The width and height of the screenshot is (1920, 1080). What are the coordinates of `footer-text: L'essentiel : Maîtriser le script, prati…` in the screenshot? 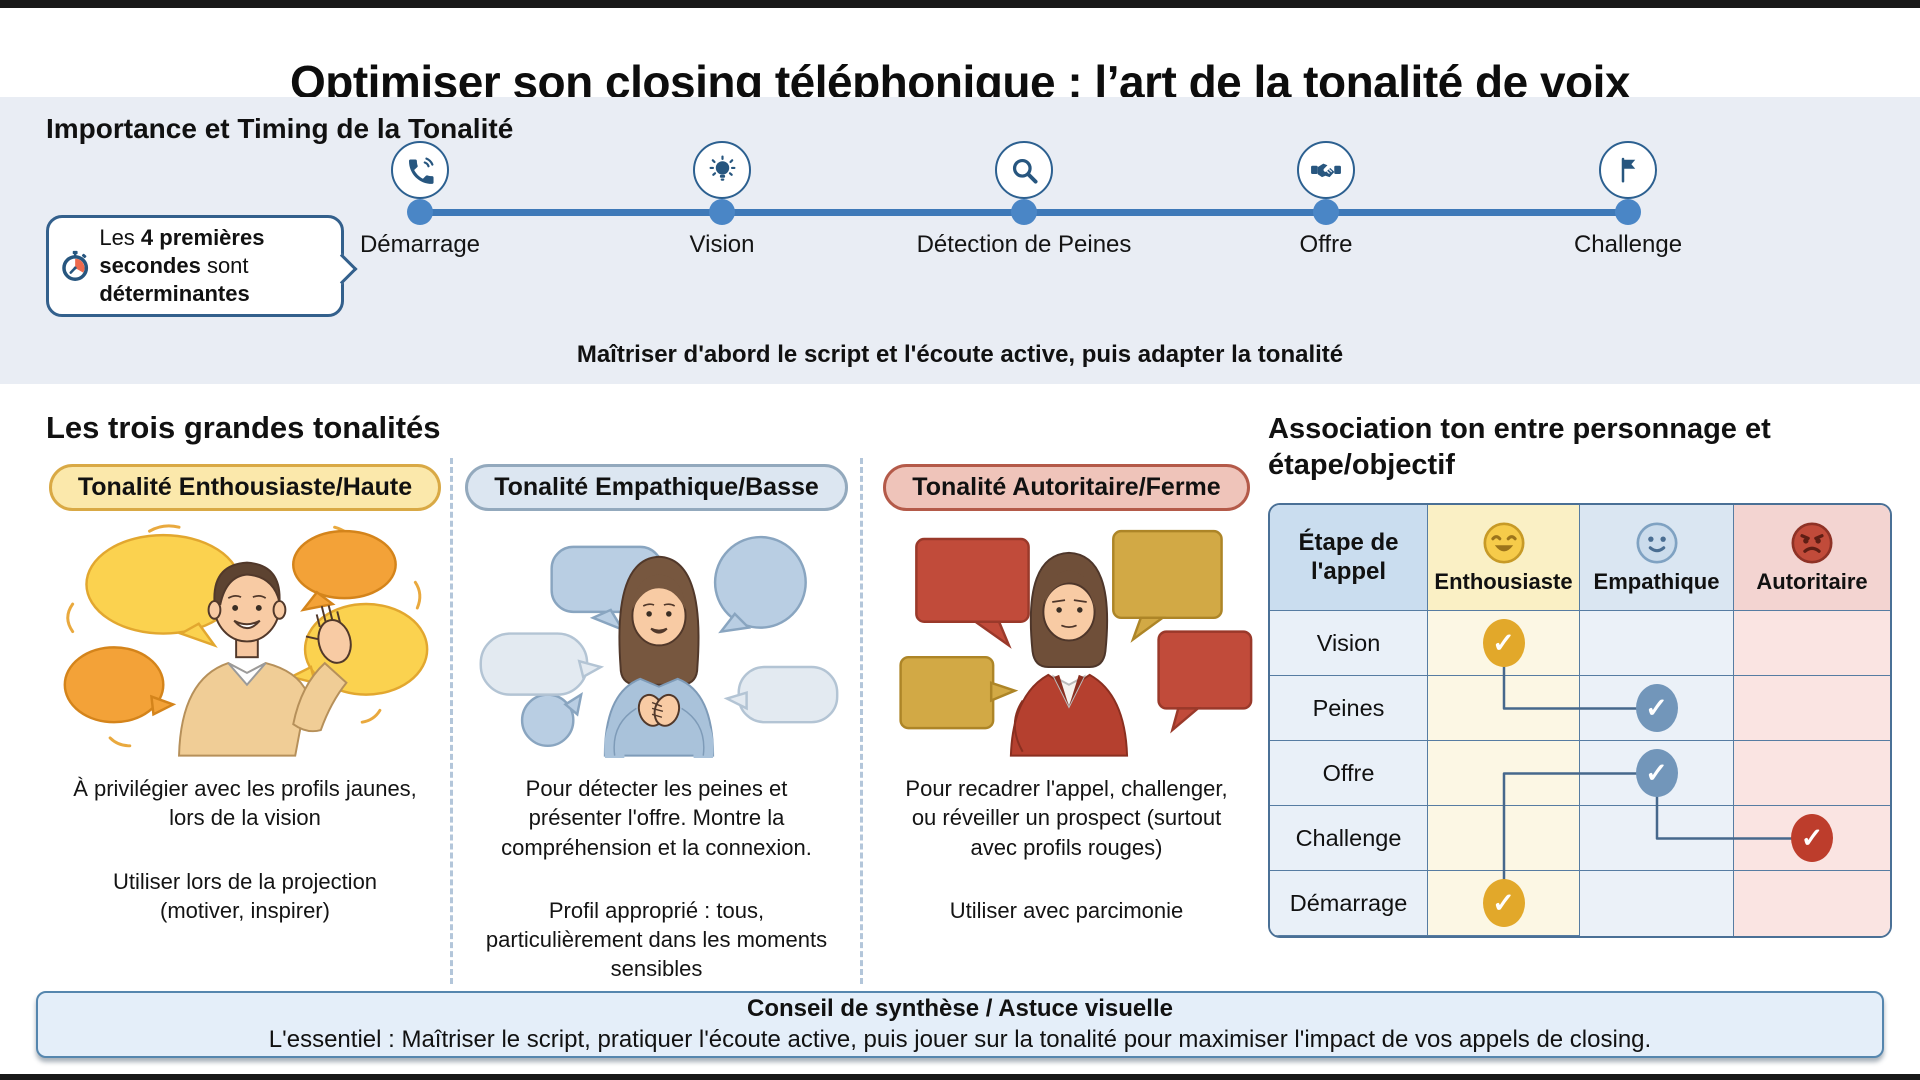 It's located at (960, 1039).